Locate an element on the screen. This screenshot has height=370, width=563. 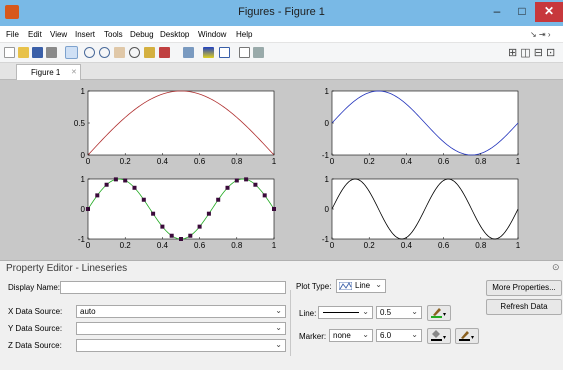
brush-icon is located at coordinates (164, 52).